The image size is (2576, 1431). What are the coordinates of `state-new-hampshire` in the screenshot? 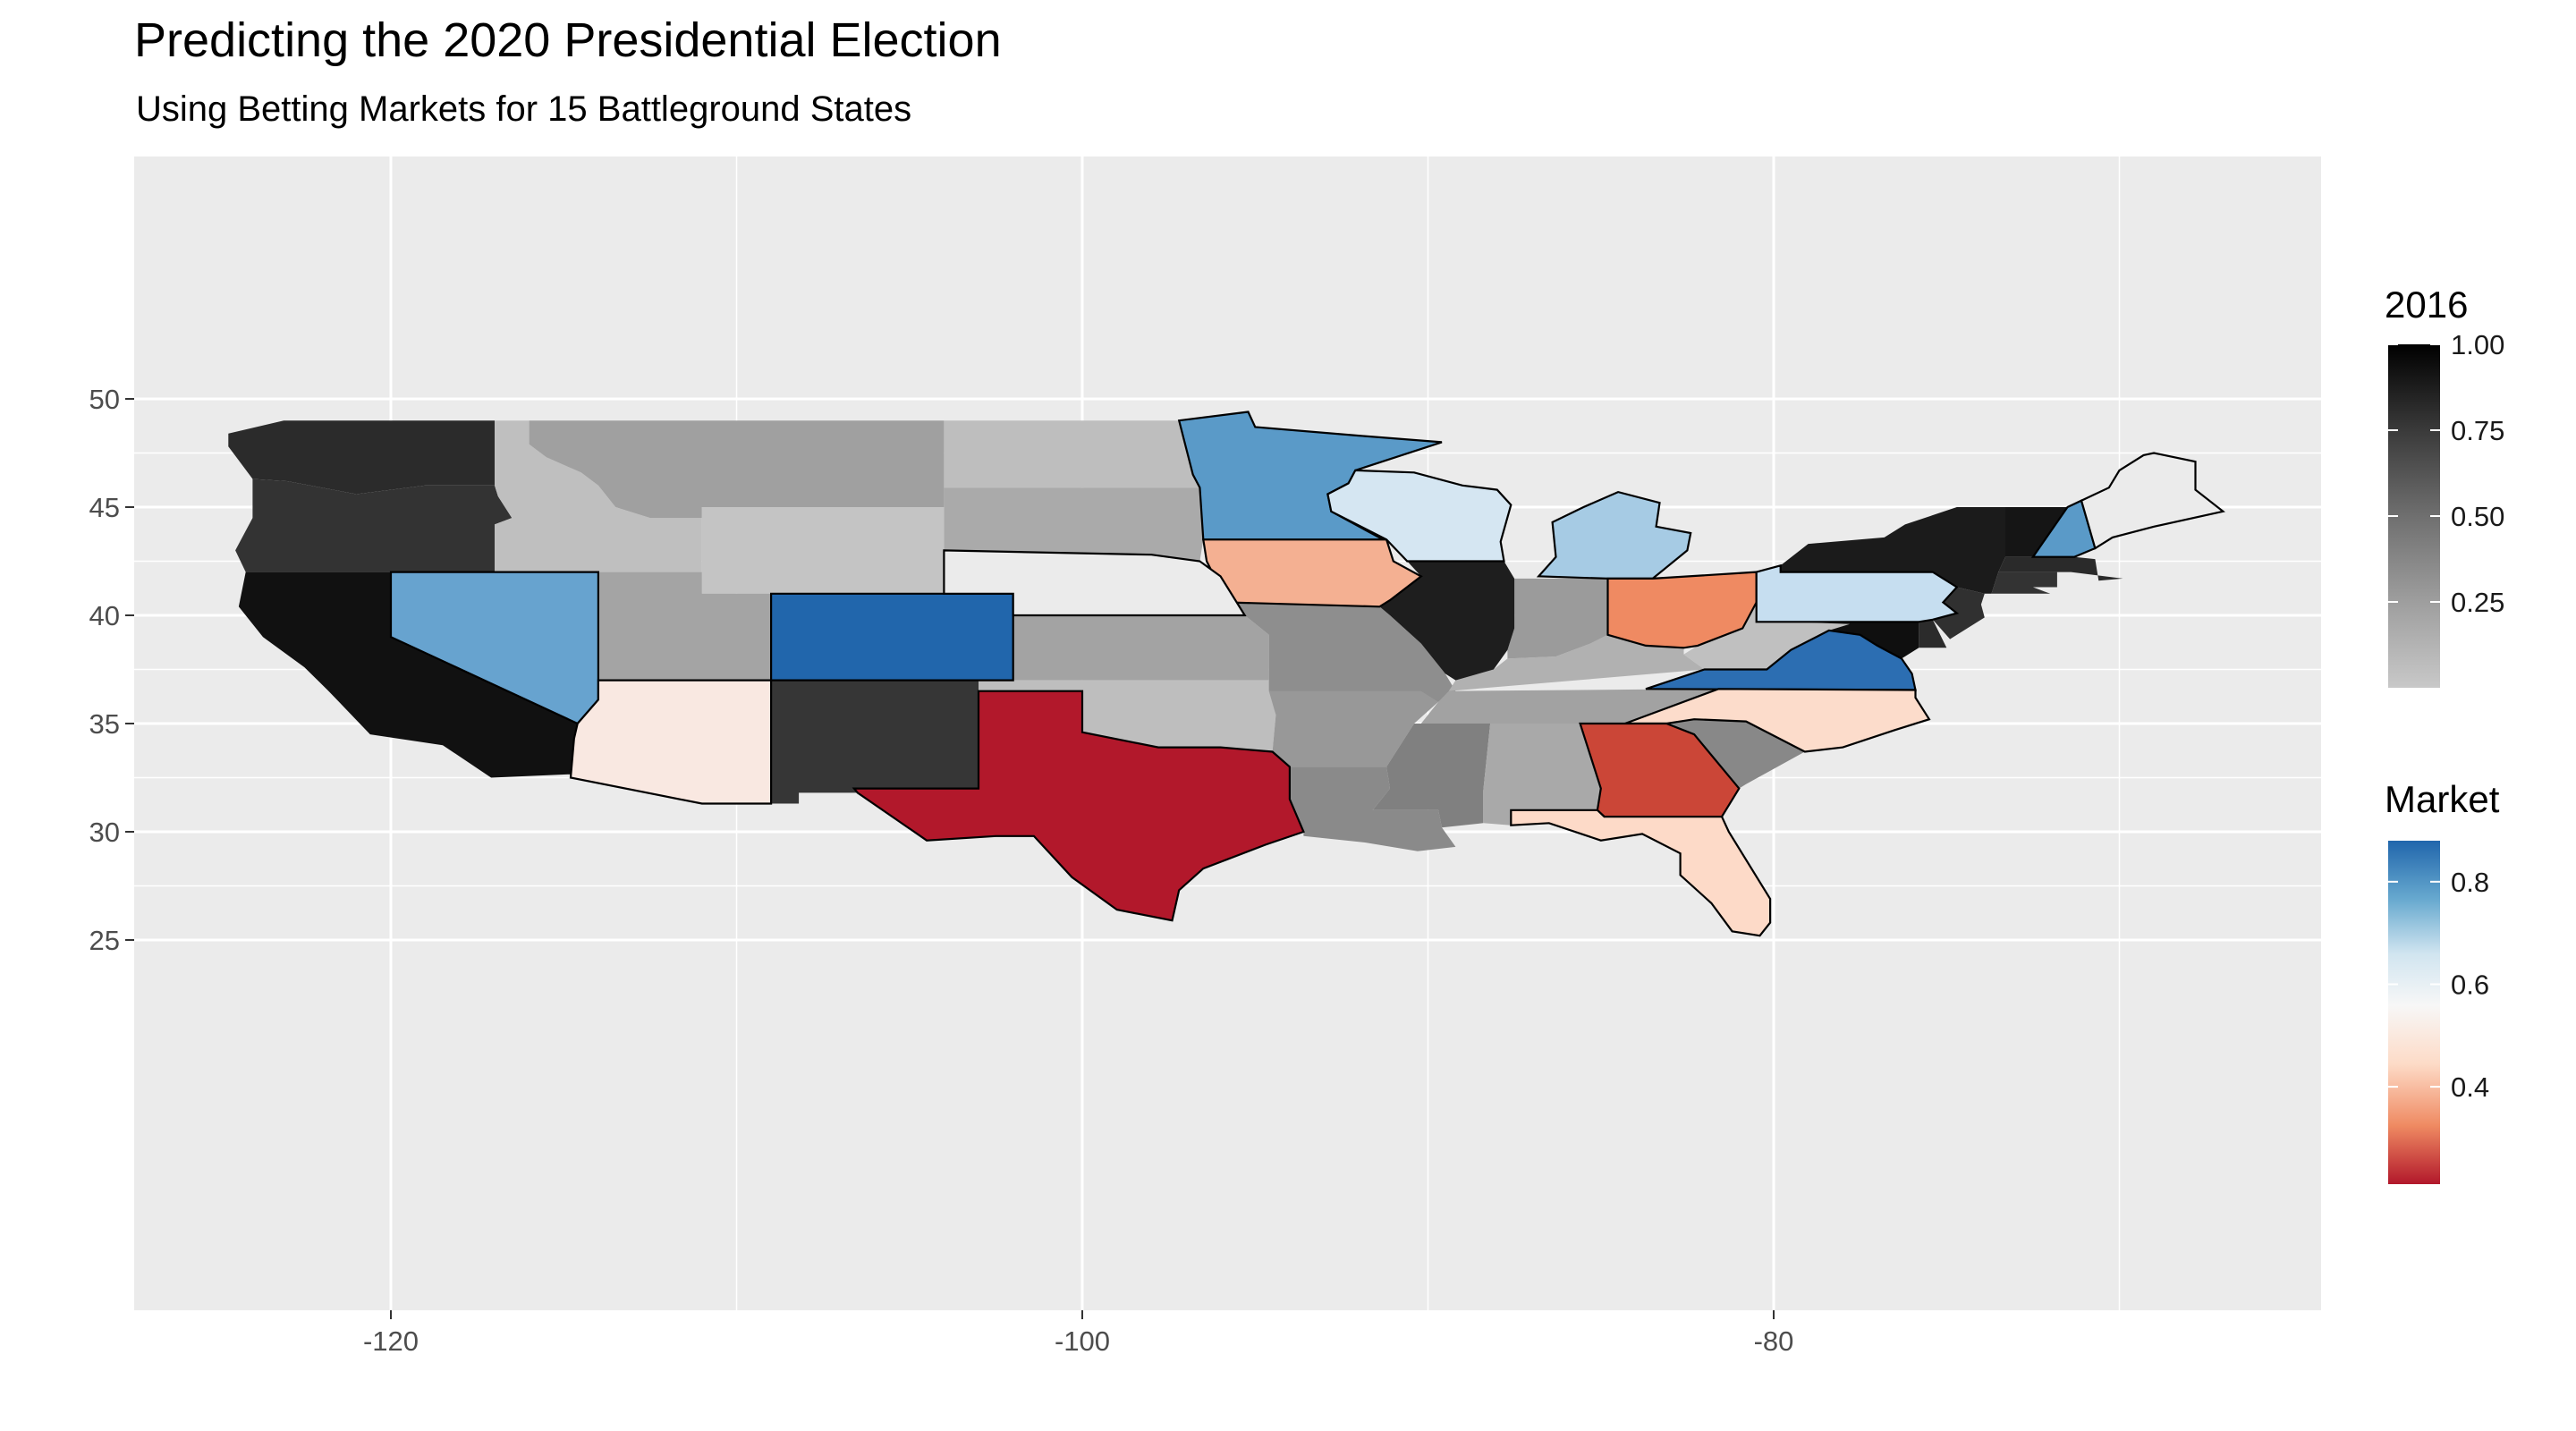 It's located at (2063, 529).